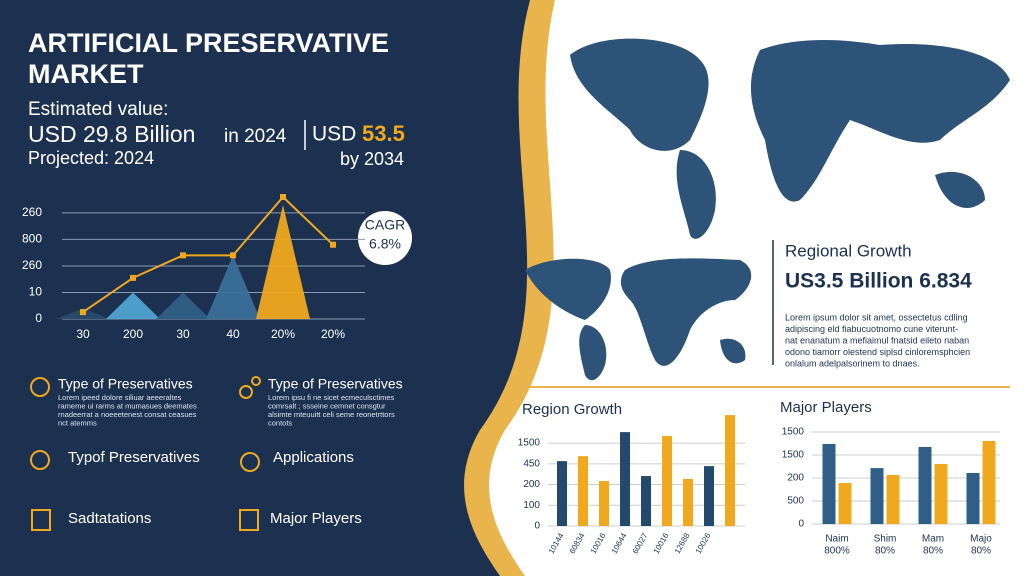  What do you see at coordinates (255, 136) in the screenshot?
I see `current-year: in 2024` at bounding box center [255, 136].